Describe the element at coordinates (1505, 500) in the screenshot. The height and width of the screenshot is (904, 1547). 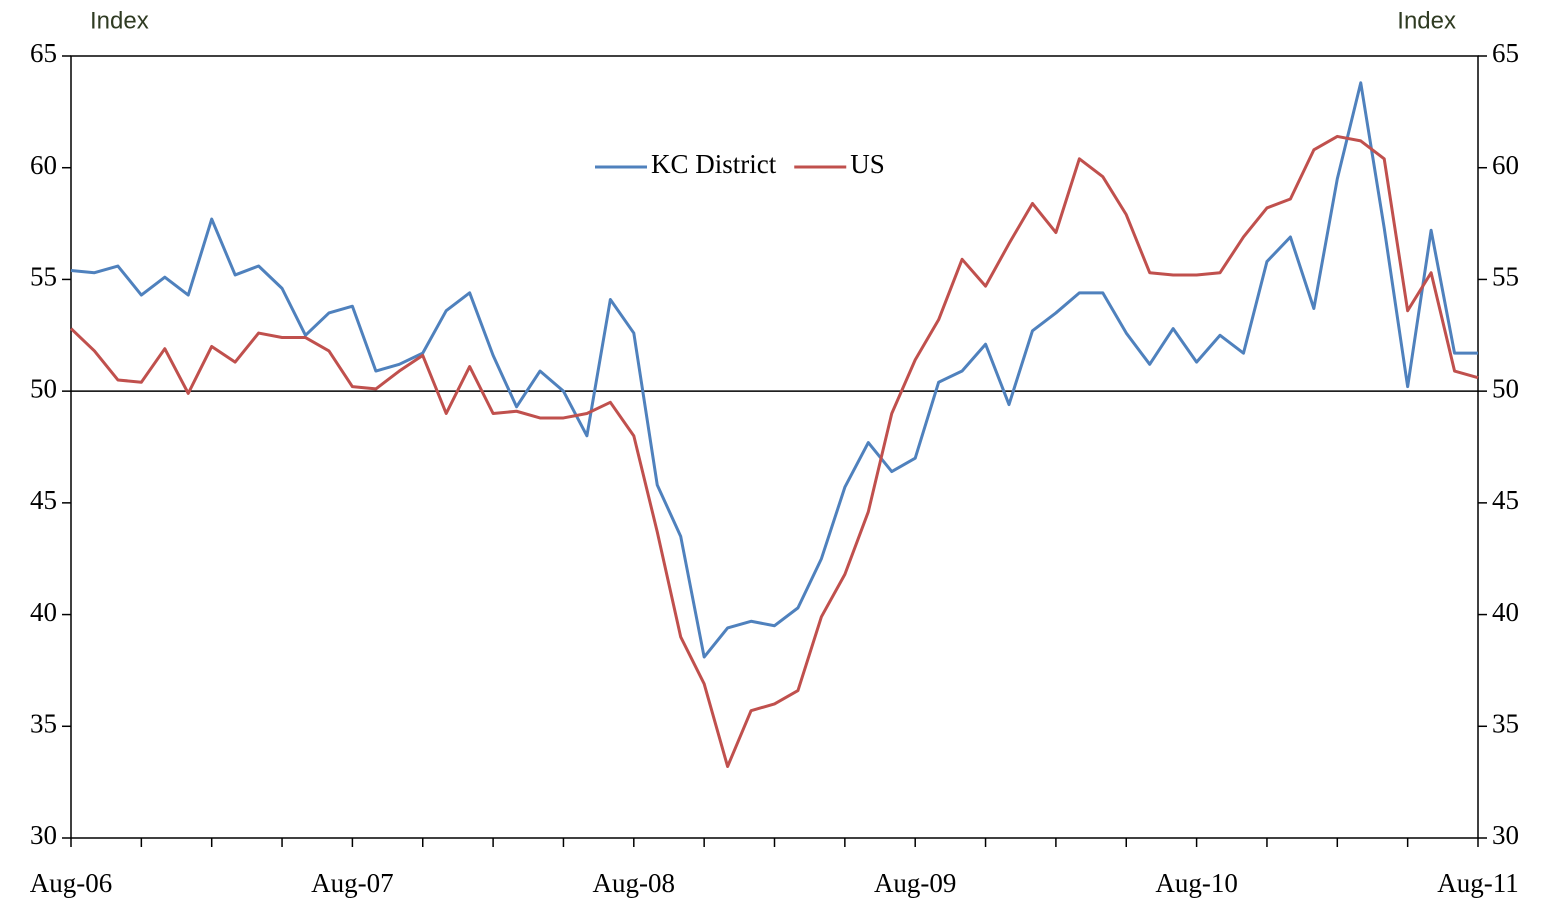
I see `y2-tick-label: 45` at that location.